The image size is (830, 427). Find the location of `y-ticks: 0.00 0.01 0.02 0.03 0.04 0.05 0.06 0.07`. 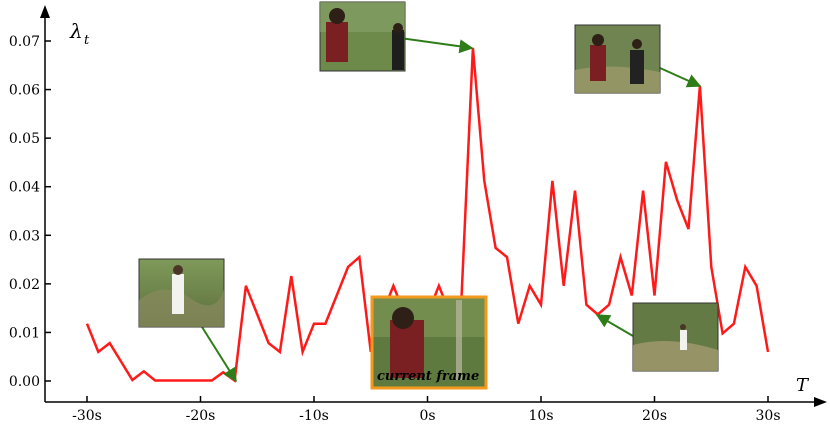

y-ticks: 0.00 0.01 0.02 0.03 0.04 0.05 0.06 0.07 is located at coordinates (30, 212).